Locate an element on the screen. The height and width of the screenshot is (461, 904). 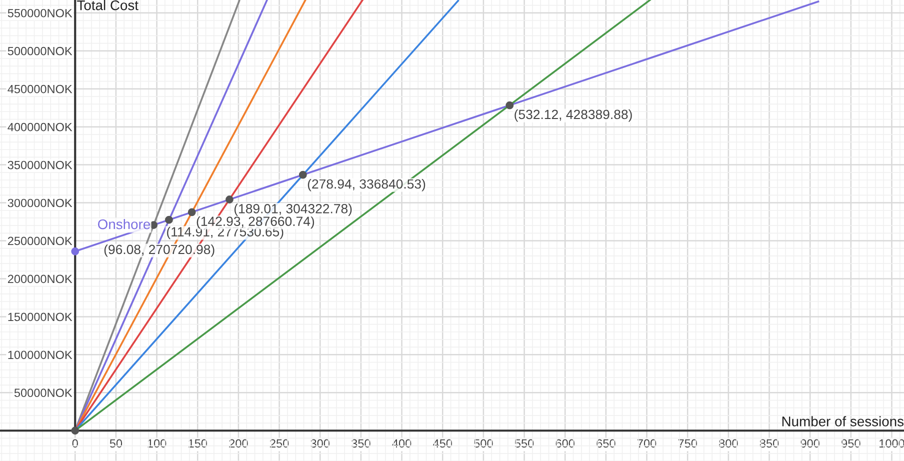
y-tick-label: 250000NOK is located at coordinates (40, 241).